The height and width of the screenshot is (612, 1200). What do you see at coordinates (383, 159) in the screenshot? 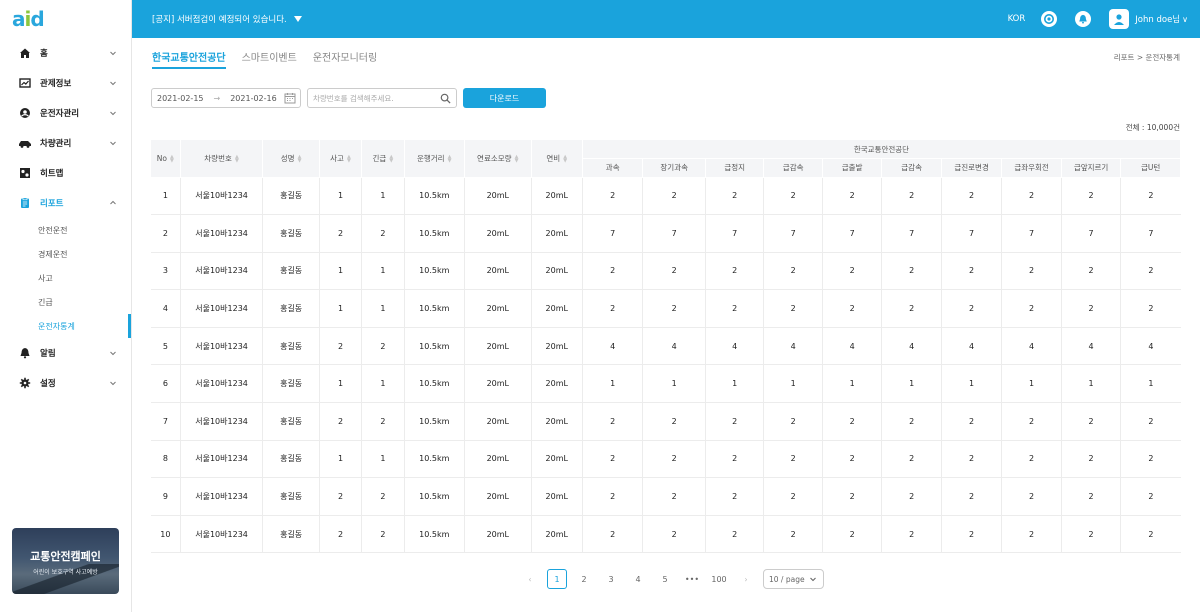
I see `header-emergency: 긴급 ▲ ▼` at bounding box center [383, 159].